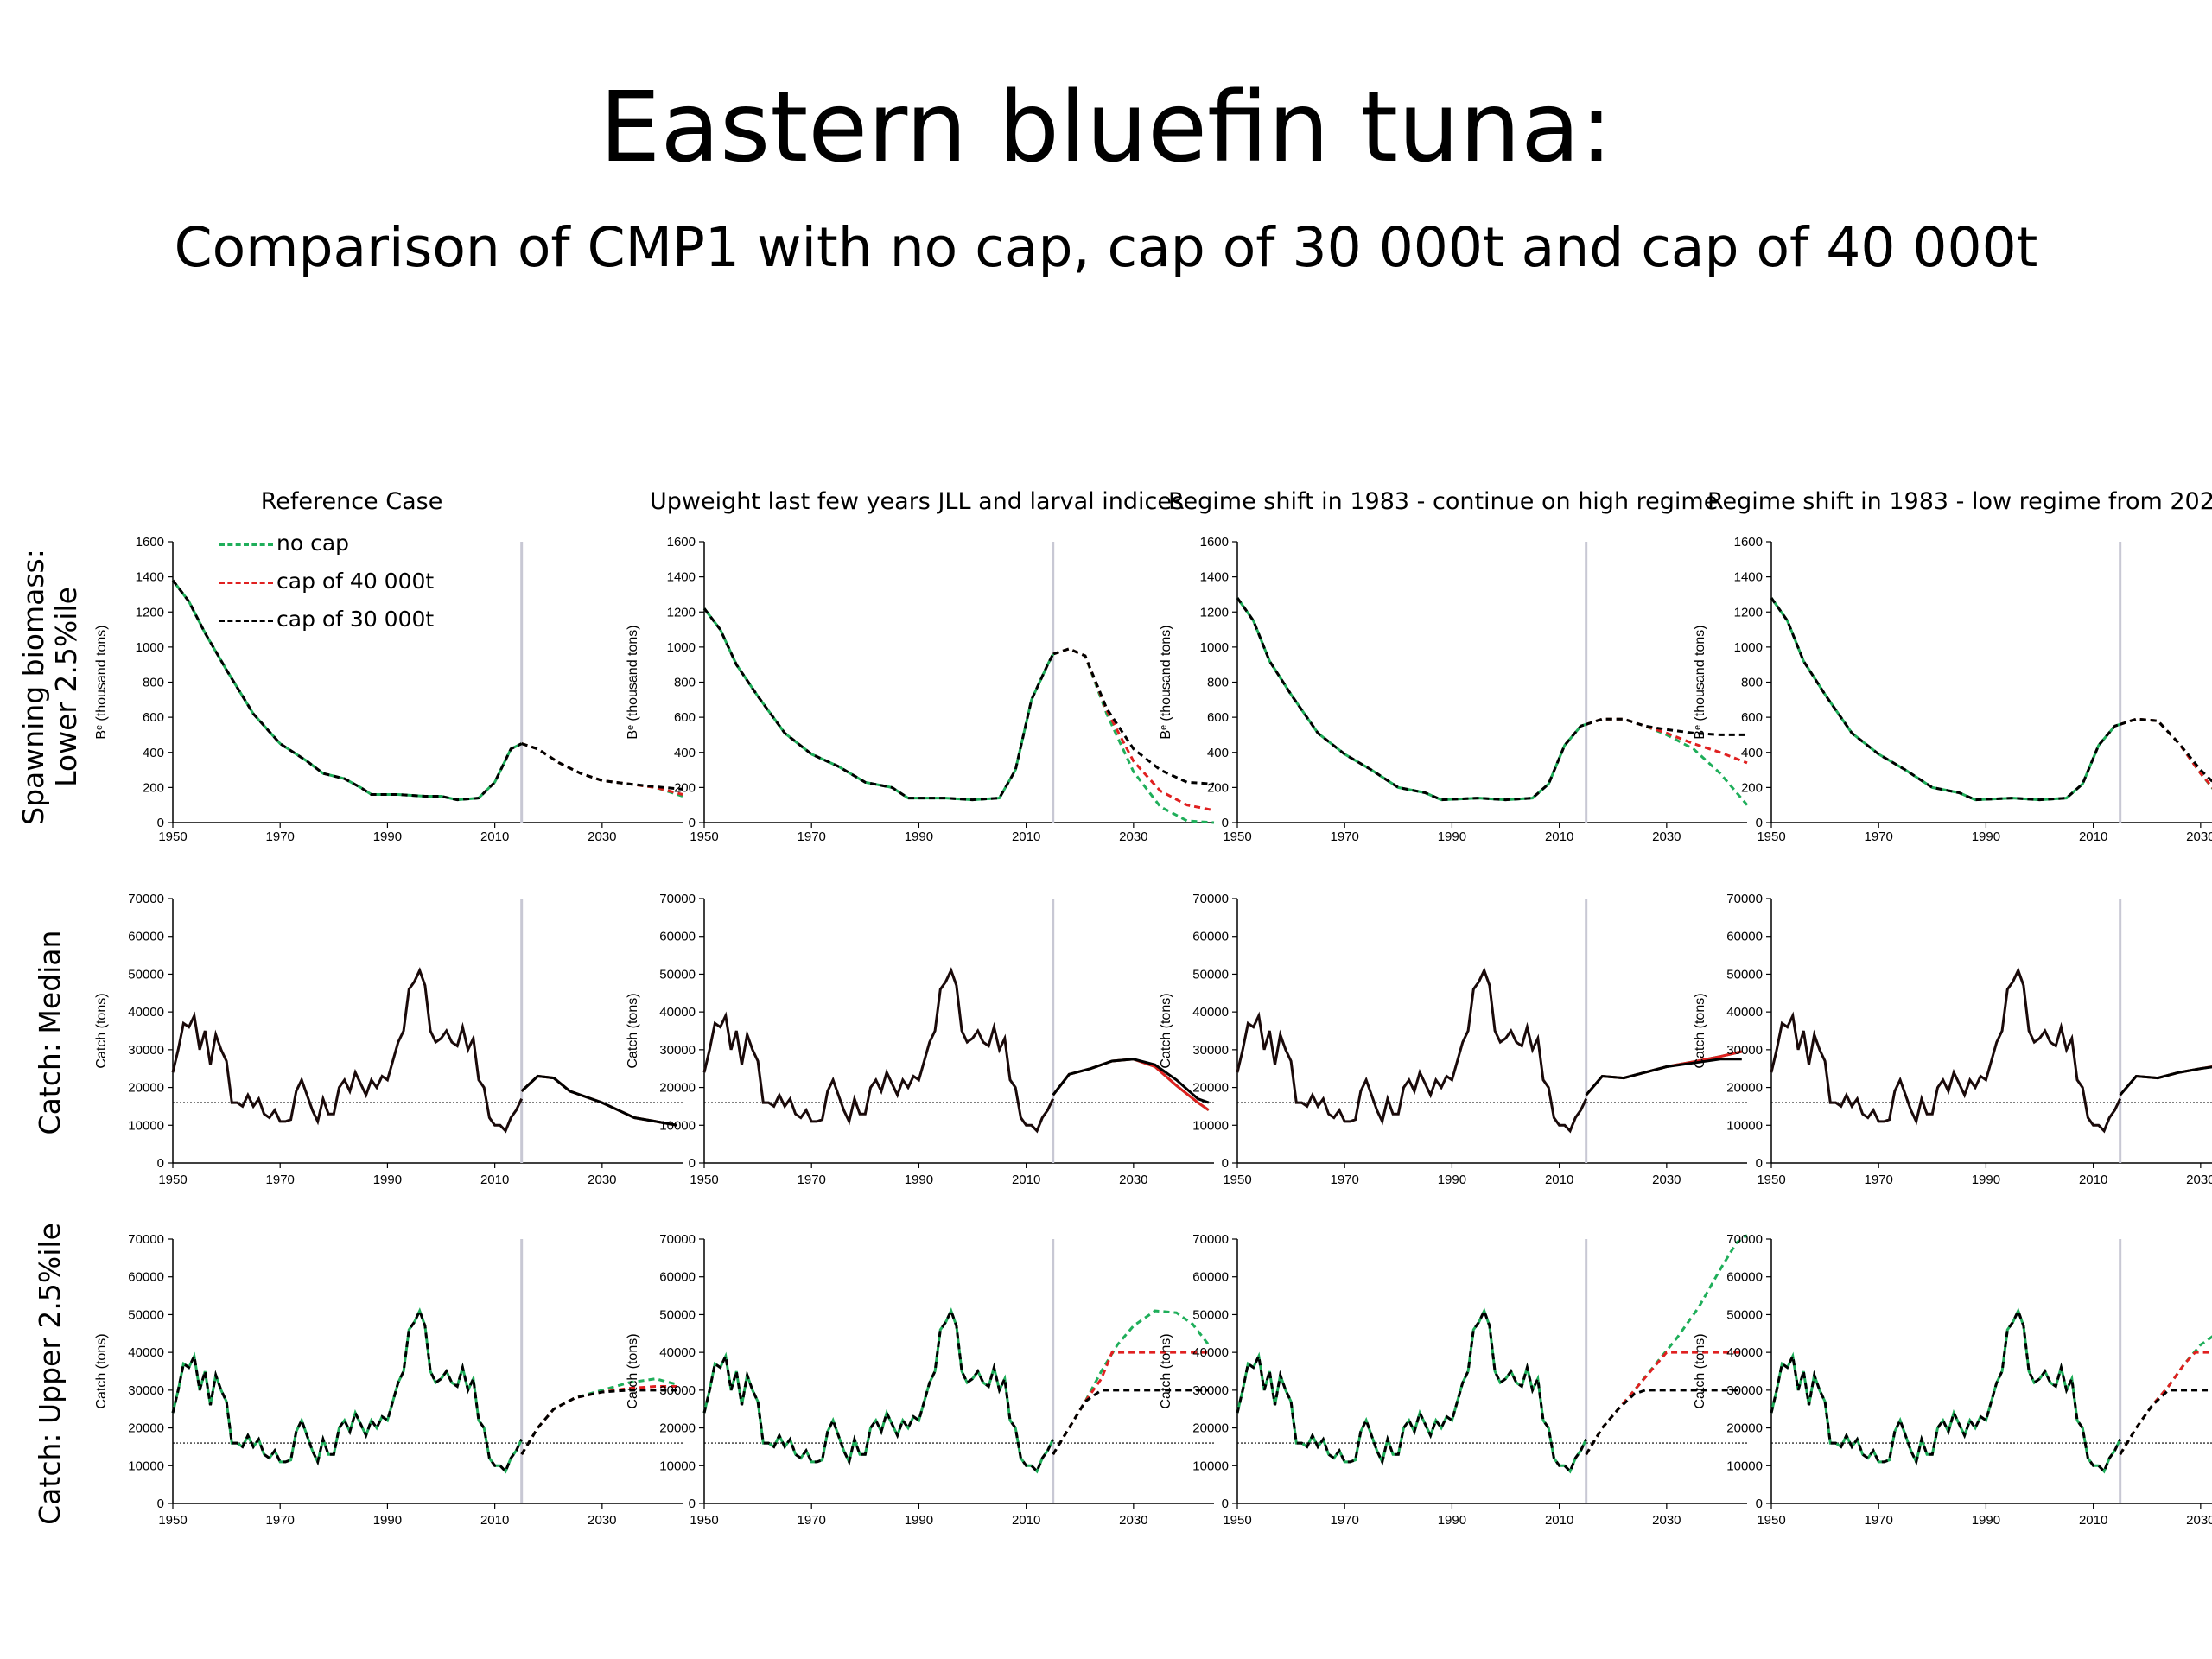 This screenshot has width=2212, height=1659. I want to click on y-tick-label: 1400, so click(1748, 577).